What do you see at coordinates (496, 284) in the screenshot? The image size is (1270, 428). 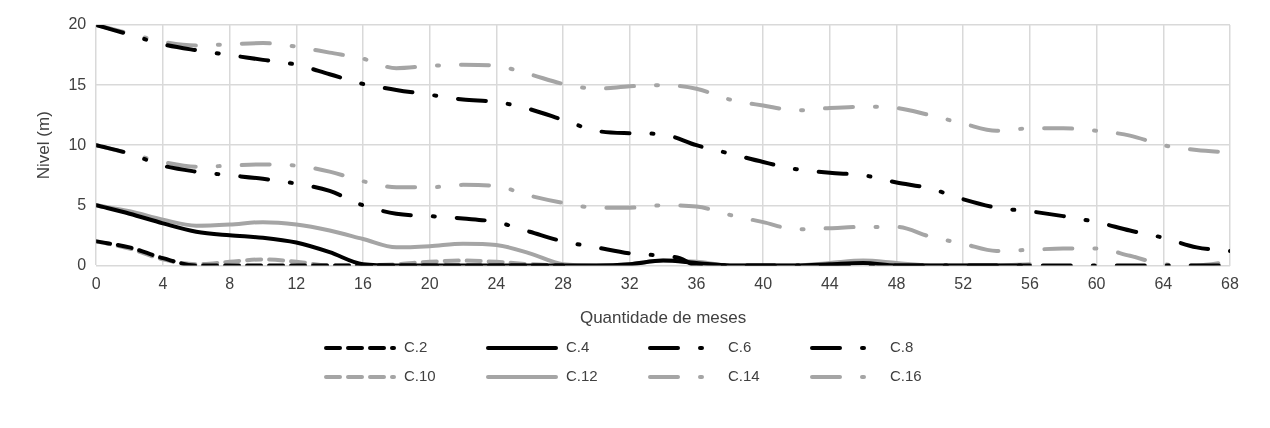 I see `x-tick-label: 24` at bounding box center [496, 284].